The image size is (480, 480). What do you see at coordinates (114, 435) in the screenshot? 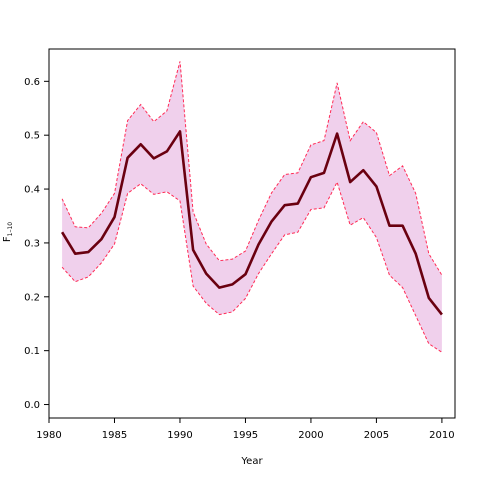
I see `x-tick-label: 1985` at bounding box center [114, 435].